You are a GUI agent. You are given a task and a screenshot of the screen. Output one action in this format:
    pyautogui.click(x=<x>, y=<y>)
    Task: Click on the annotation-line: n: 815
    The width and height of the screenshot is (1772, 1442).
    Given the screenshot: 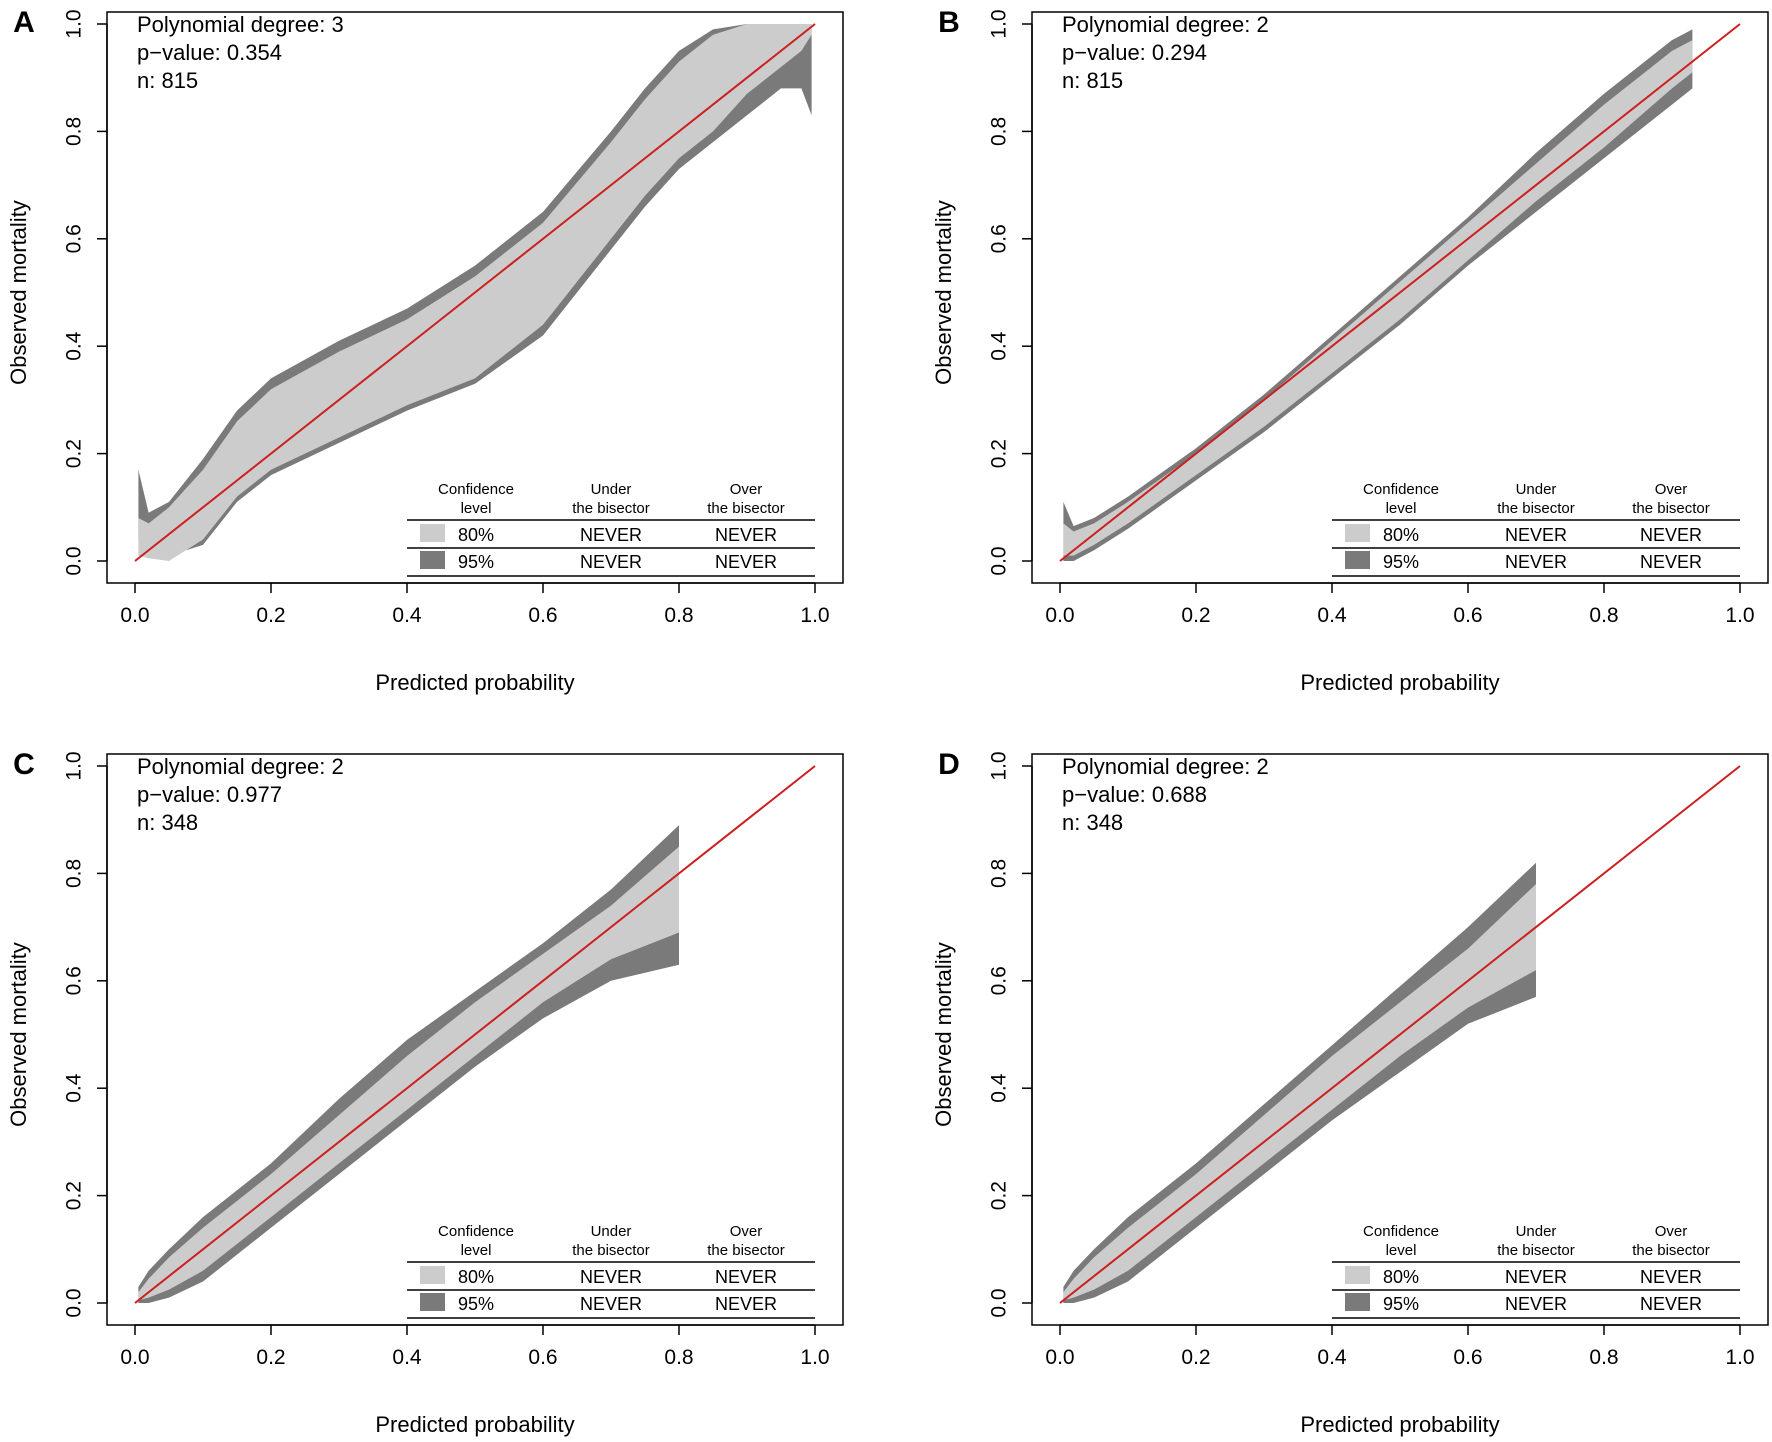 What is the action you would take?
    pyautogui.click(x=1092, y=80)
    